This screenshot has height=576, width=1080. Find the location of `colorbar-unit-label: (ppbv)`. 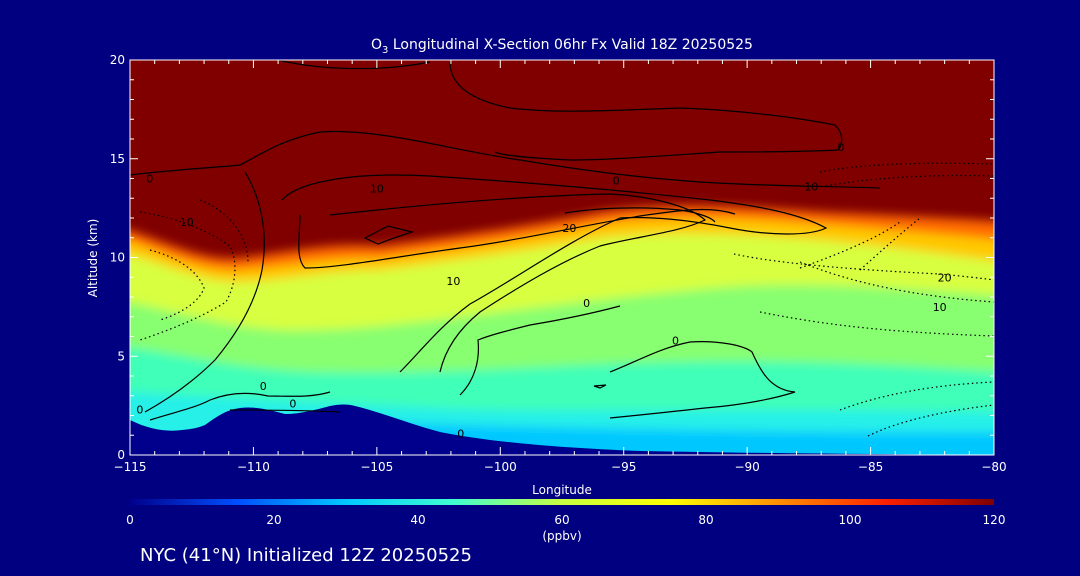

colorbar-unit-label: (ppbv) is located at coordinates (561, 536).